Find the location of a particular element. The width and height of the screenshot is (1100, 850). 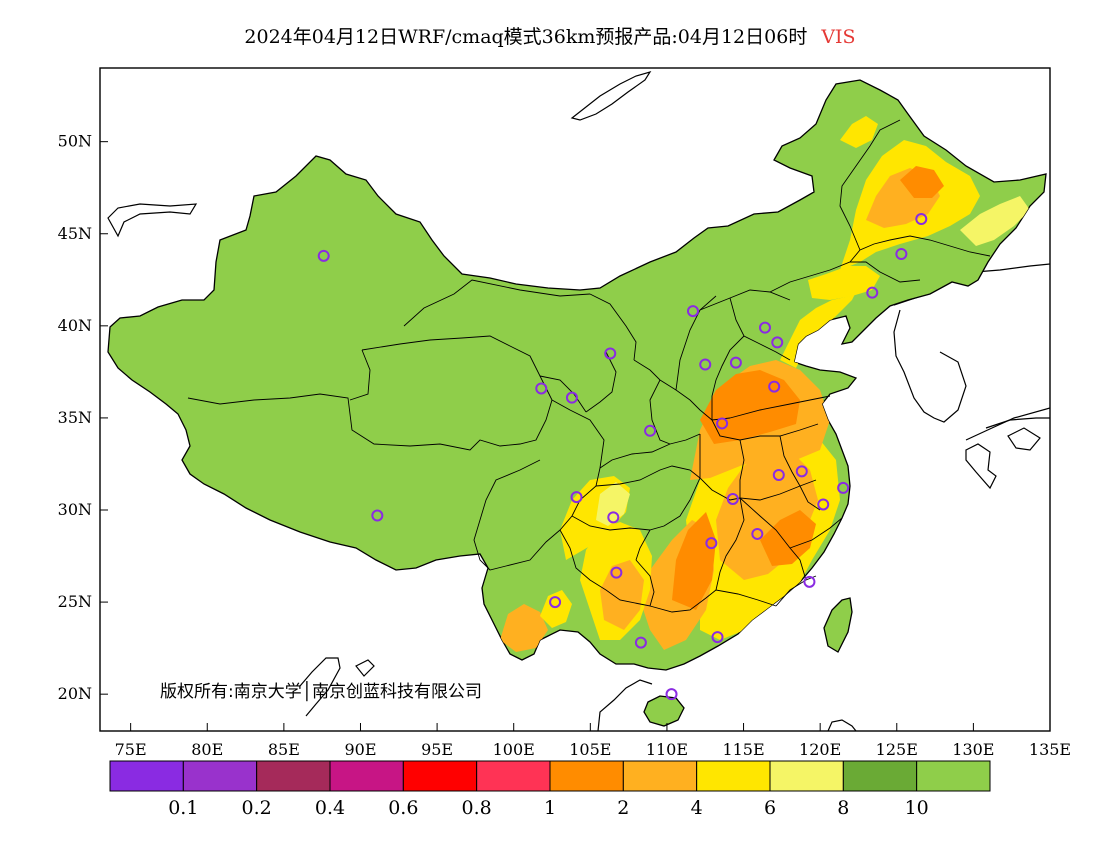

colorbar-label: 6 is located at coordinates (770, 808).